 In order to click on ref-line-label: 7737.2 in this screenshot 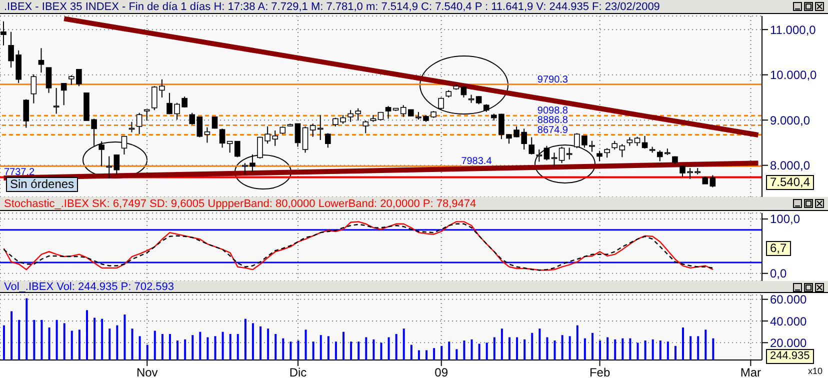, I will do `click(20, 172)`.